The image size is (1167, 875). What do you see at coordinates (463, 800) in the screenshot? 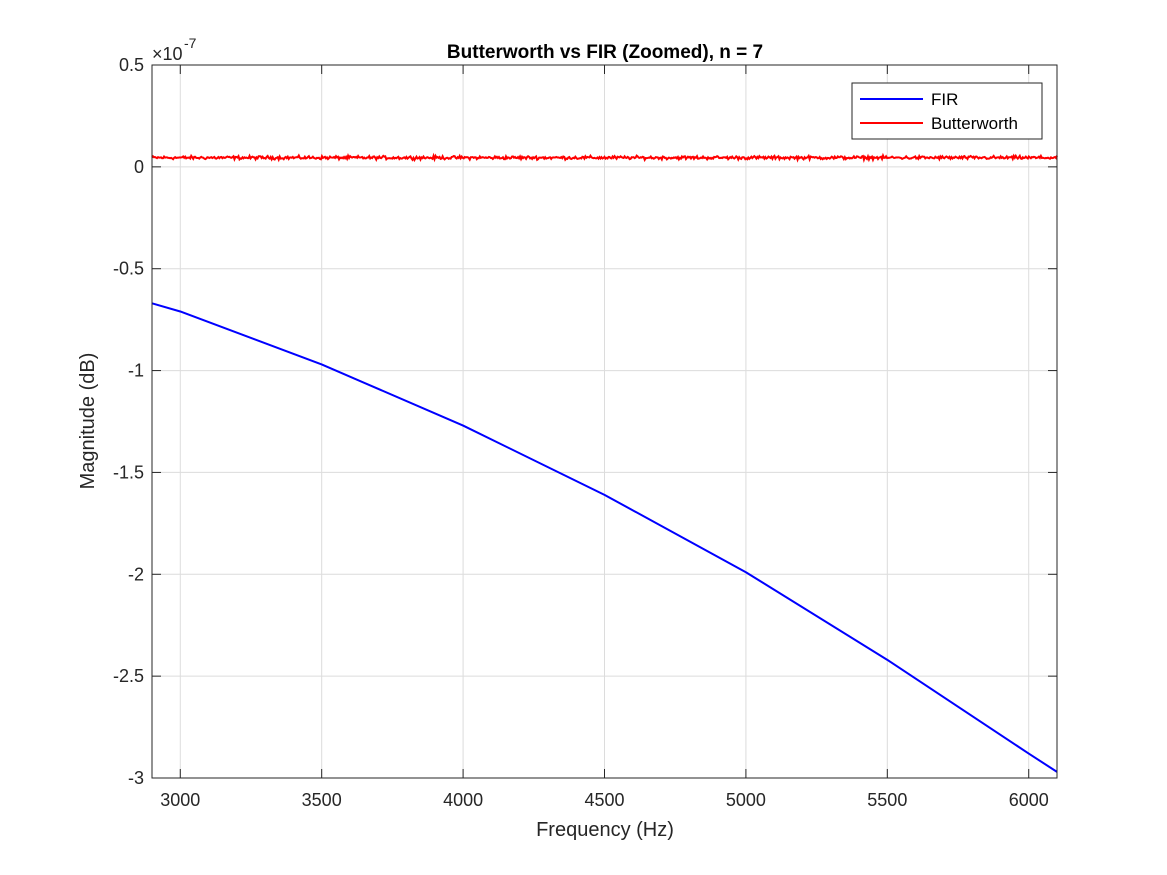
I see `x-tick-label: 4000` at bounding box center [463, 800].